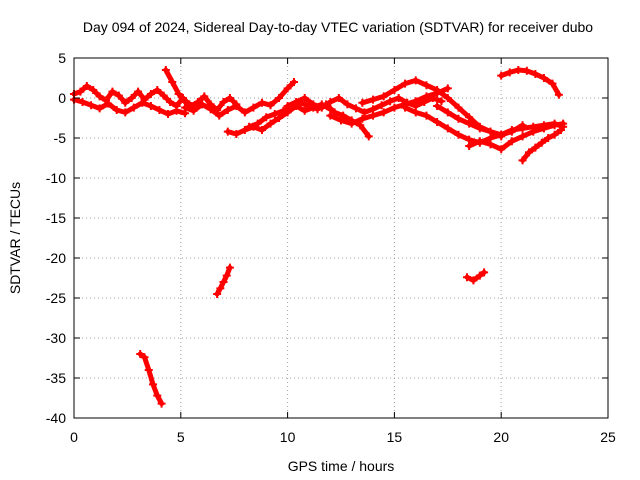 This screenshot has width=640, height=480. What do you see at coordinates (501, 437) in the screenshot?
I see `x-tick-label: 20` at bounding box center [501, 437].